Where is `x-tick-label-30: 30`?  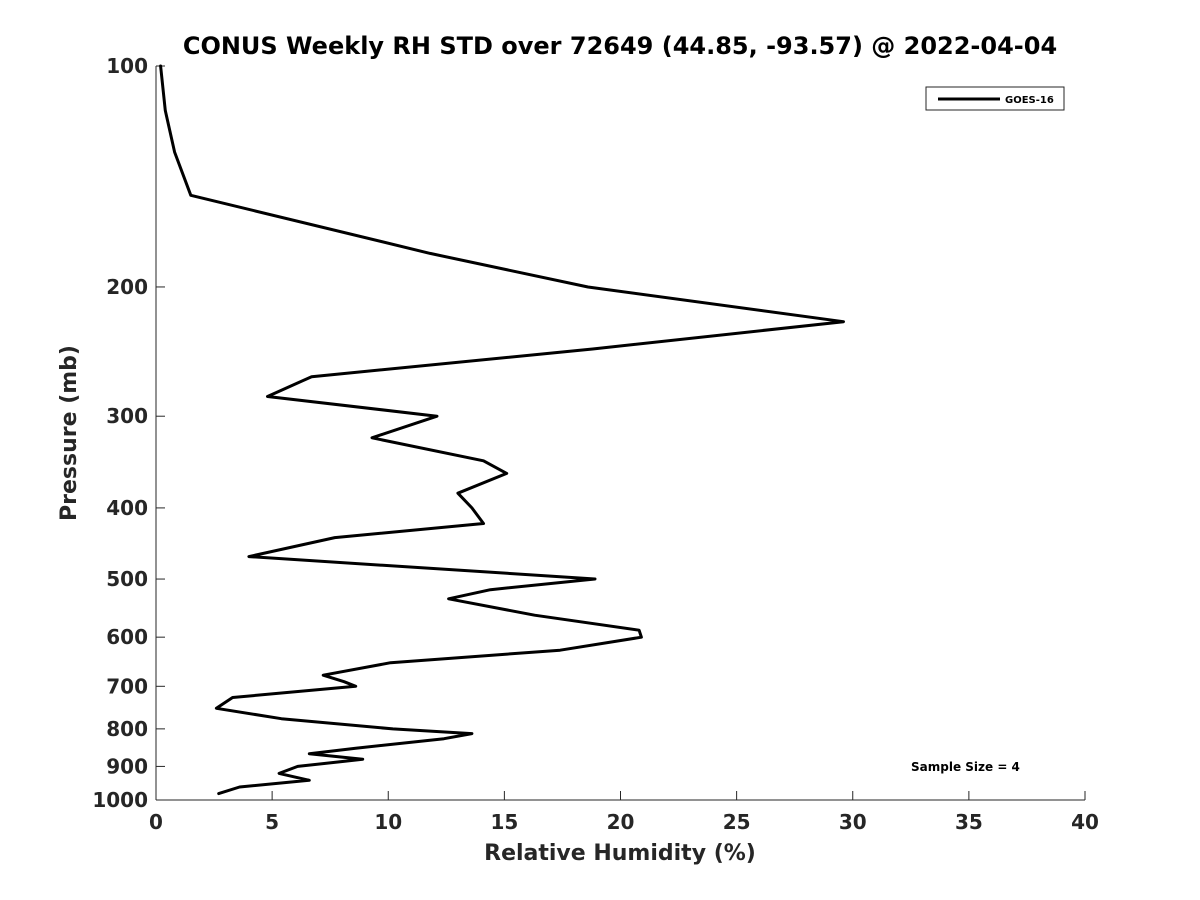
x-tick-label-30: 30 is located at coordinates (853, 822).